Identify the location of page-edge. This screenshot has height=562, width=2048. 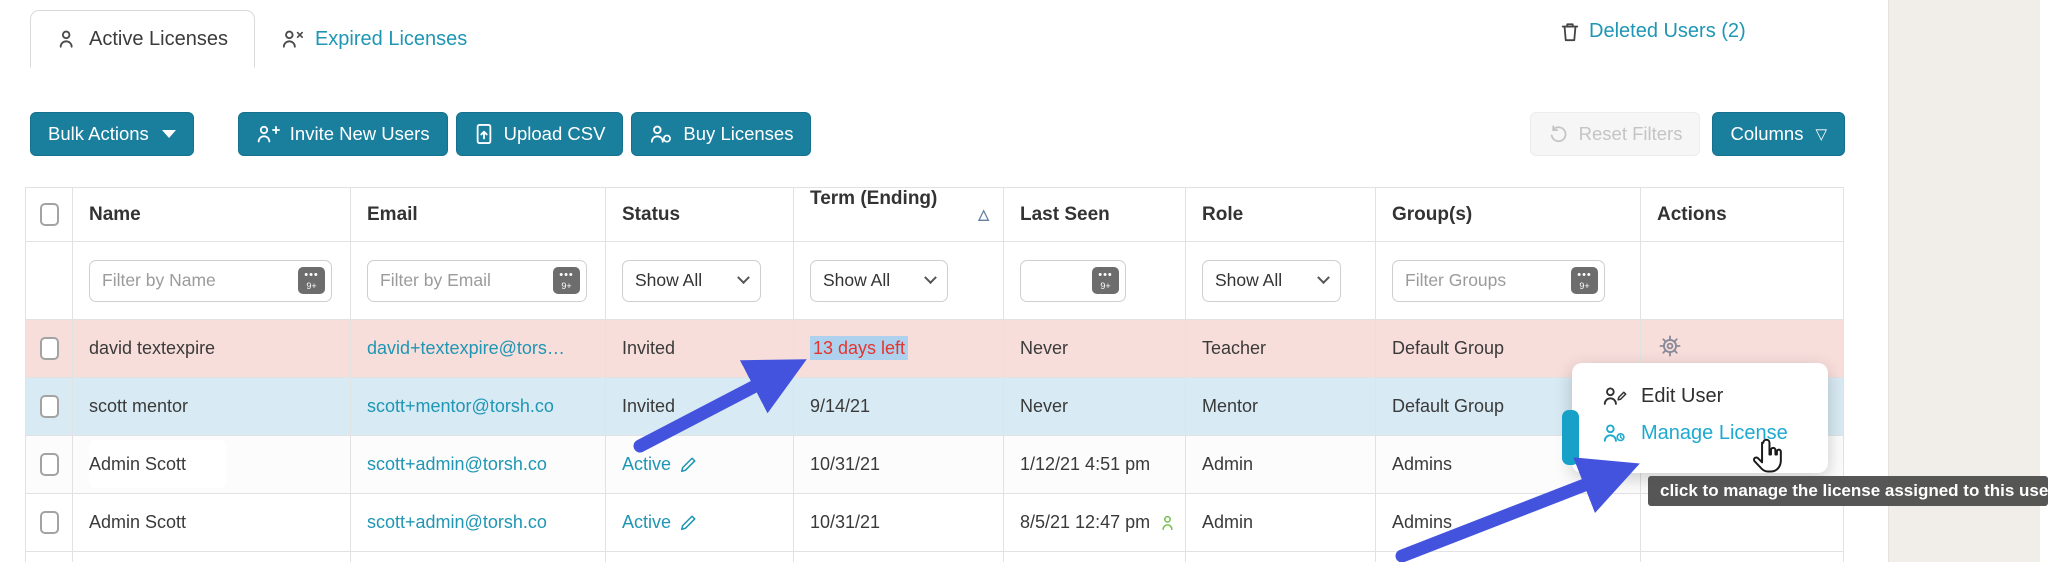
(2044, 281).